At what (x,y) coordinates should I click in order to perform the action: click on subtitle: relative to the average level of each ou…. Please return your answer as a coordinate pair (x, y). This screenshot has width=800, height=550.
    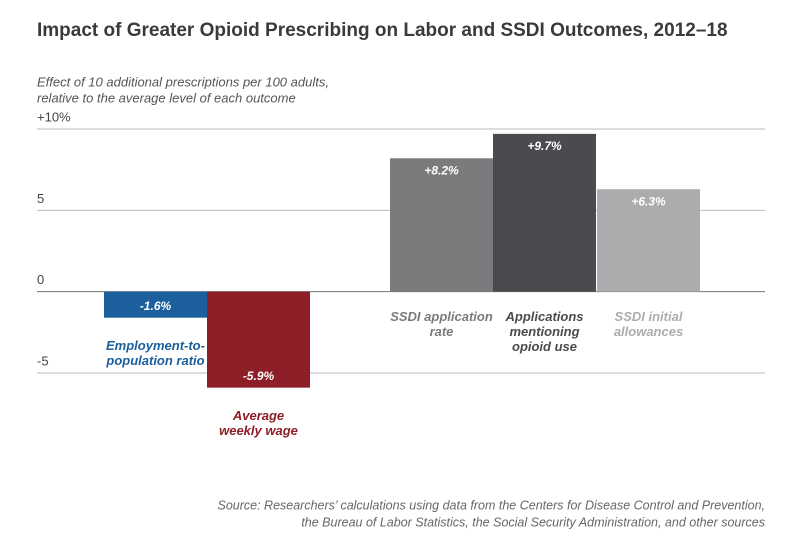
    Looking at the image, I should click on (166, 97).